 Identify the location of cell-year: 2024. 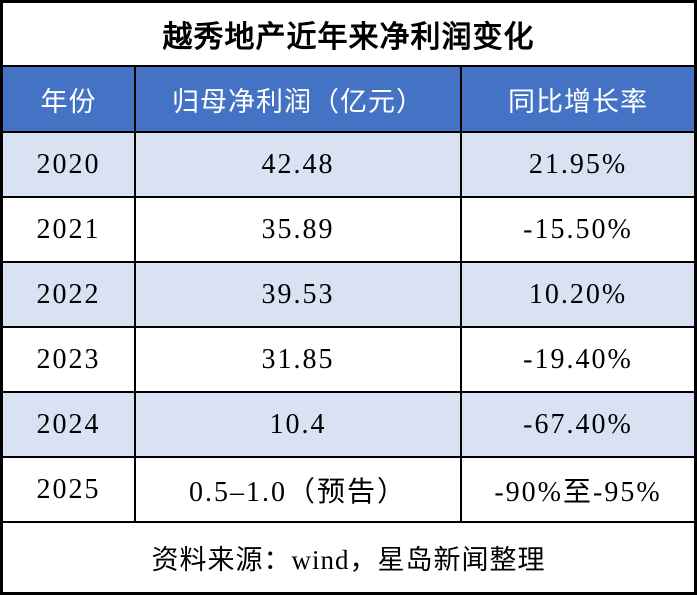
(68, 424).